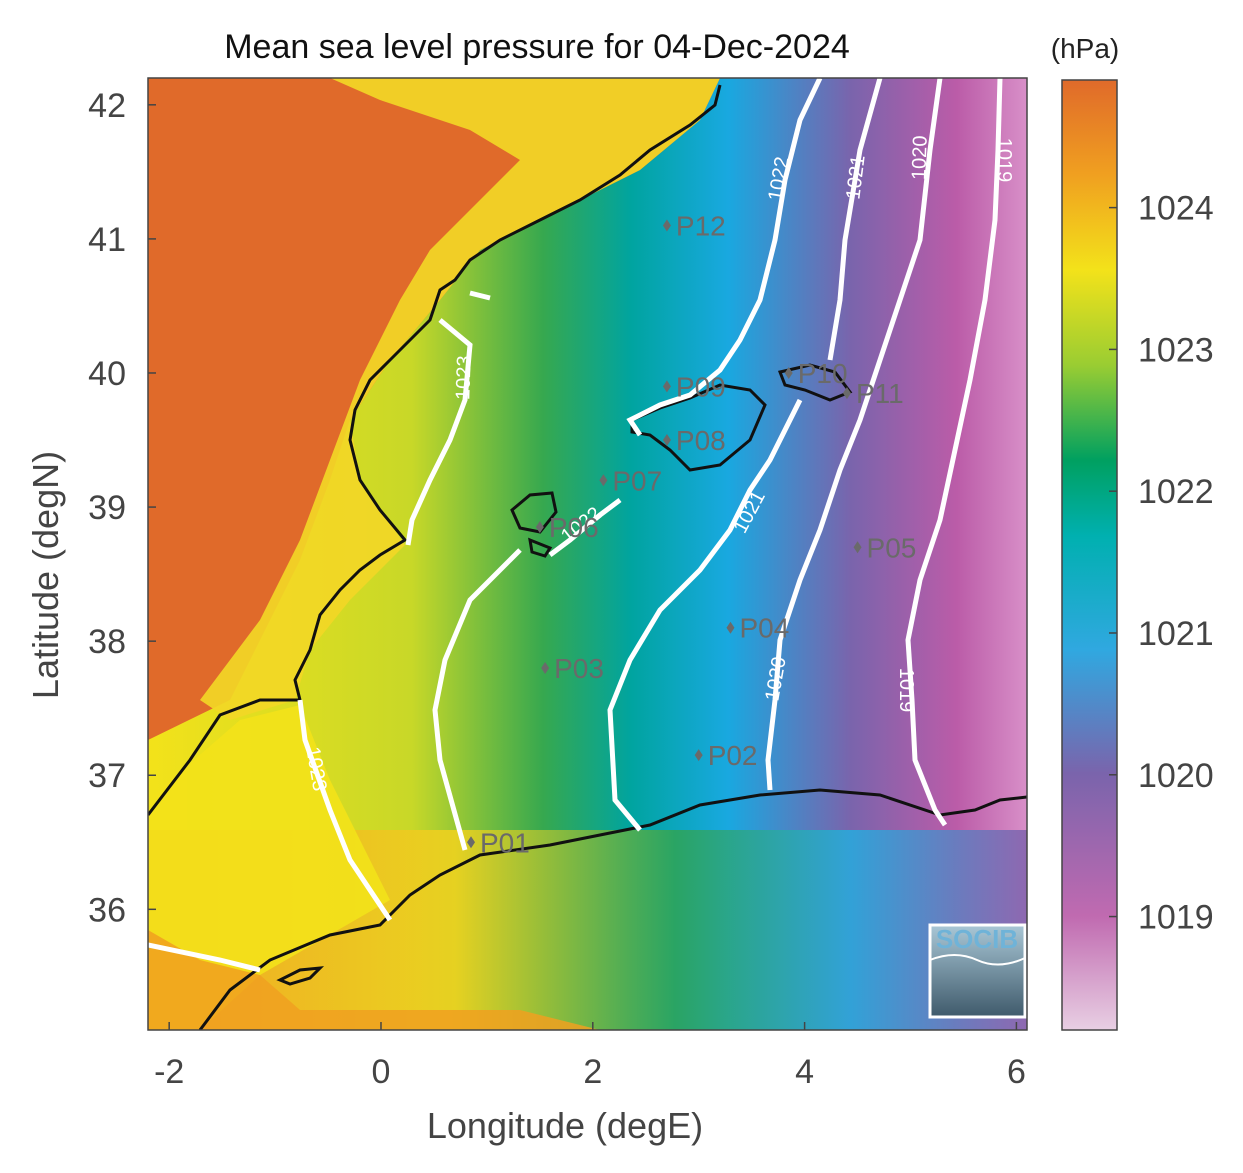  Describe the element at coordinates (107, 642) in the screenshot. I see `y-tick-label: 38` at that location.